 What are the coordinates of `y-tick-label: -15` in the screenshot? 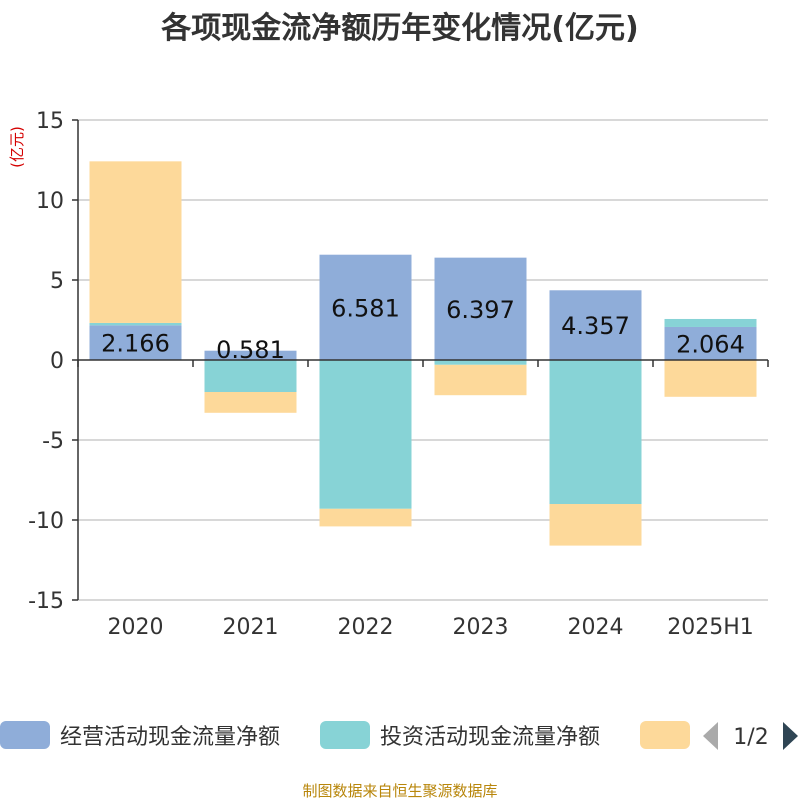 It's located at (46, 601).